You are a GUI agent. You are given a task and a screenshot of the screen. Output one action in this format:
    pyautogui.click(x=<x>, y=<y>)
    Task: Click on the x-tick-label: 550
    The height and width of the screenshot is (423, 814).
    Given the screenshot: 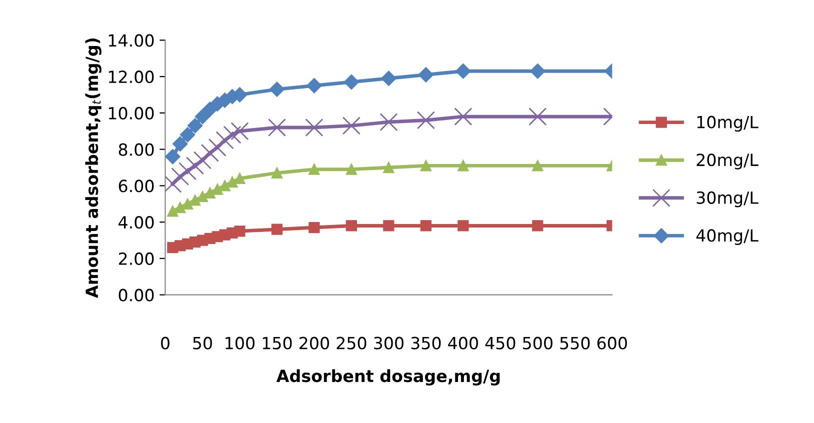 What is the action you would take?
    pyautogui.click(x=575, y=343)
    